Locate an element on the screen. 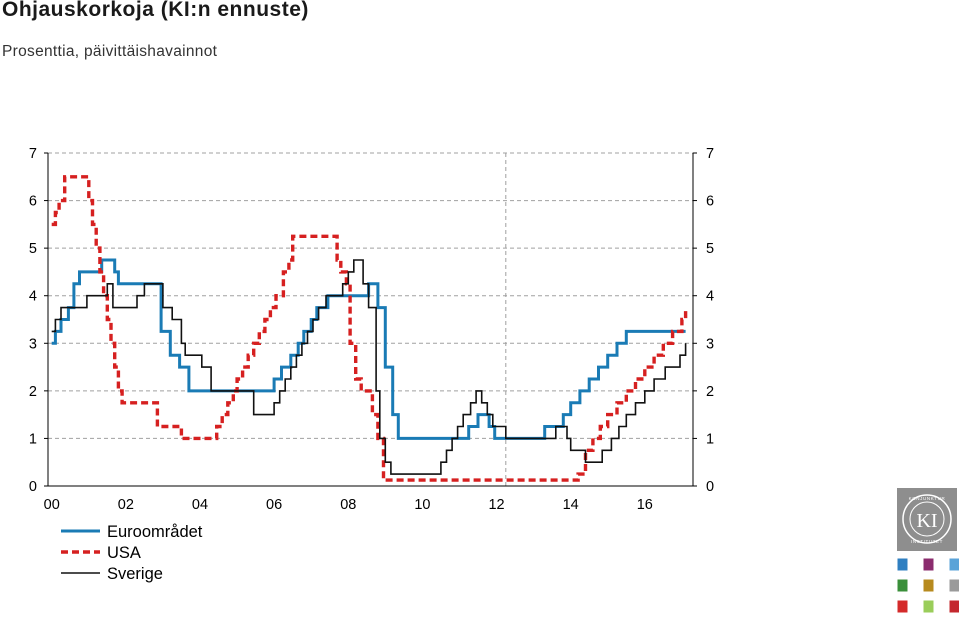 This screenshot has width=960, height=618. legend: Euroområdet USA Sverige is located at coordinates (132, 553).